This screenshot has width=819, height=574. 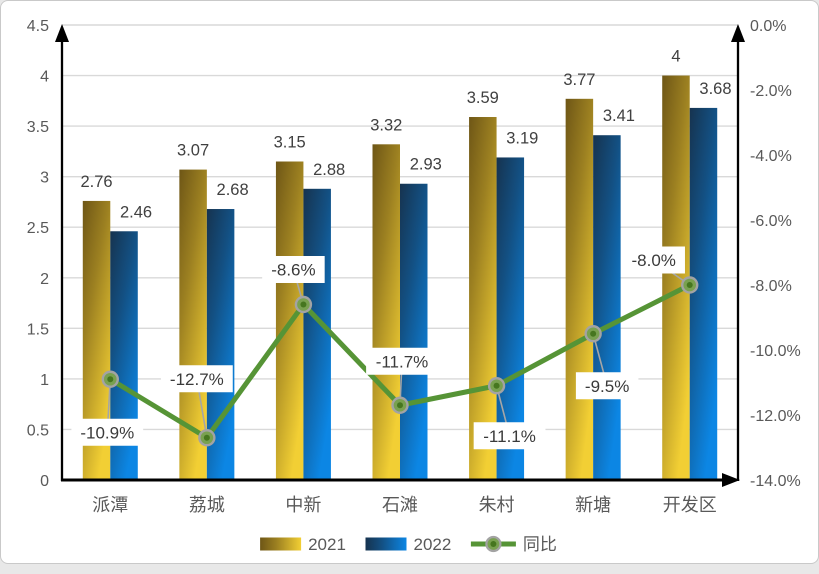 What do you see at coordinates (44, 481) in the screenshot?
I see `left-tick-label: 0` at bounding box center [44, 481].